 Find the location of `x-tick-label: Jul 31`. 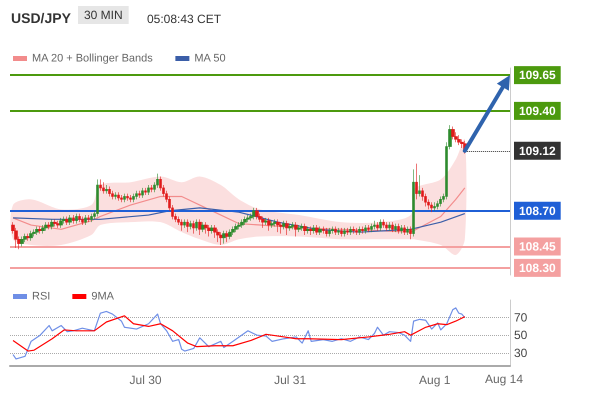

x-tick-label: Jul 31 is located at coordinates (290, 380).